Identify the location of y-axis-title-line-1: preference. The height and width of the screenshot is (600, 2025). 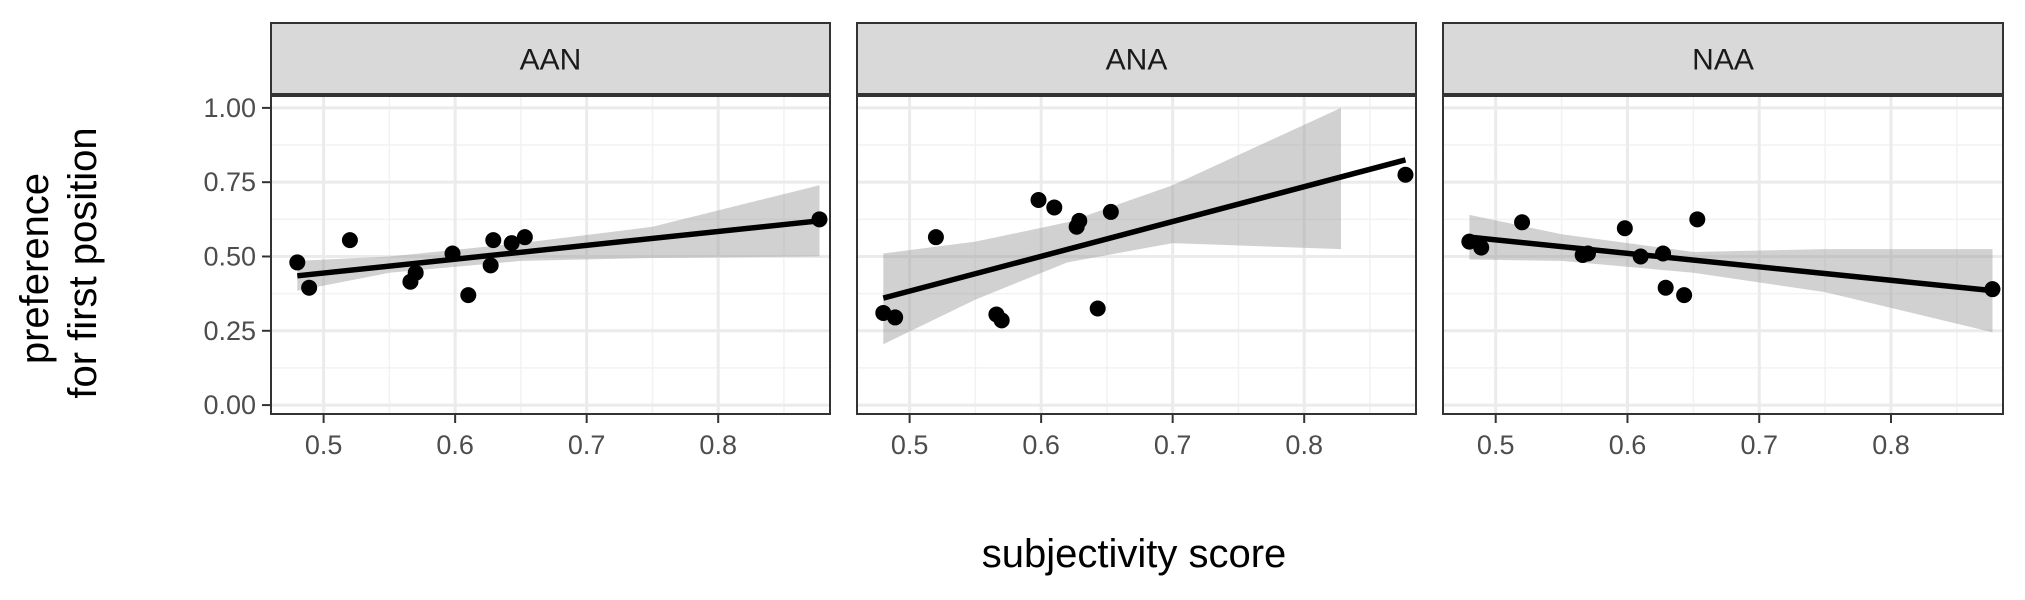
(35, 268).